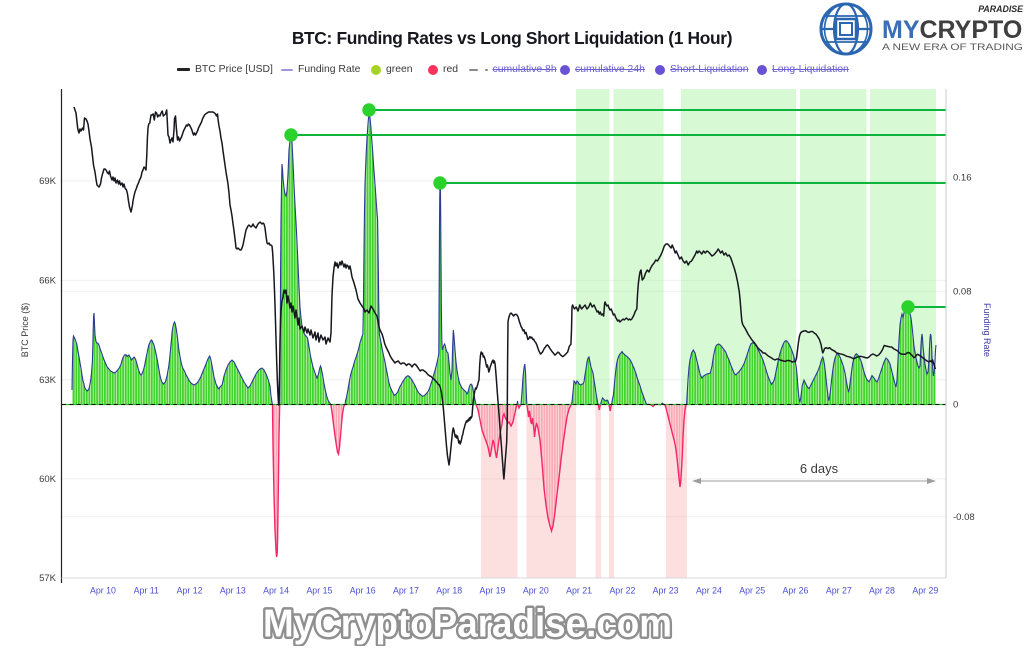 The height and width of the screenshot is (651, 1024). Describe the element at coordinates (536, 591) in the screenshot. I see `svg-text: Apr 20` at that location.